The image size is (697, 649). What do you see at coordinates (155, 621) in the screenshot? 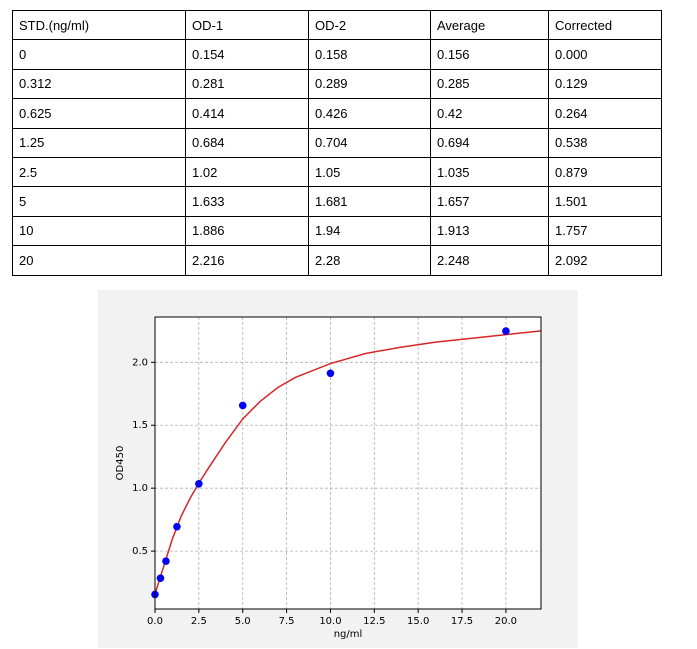
I see `x-tick-label: 0.0` at bounding box center [155, 621].